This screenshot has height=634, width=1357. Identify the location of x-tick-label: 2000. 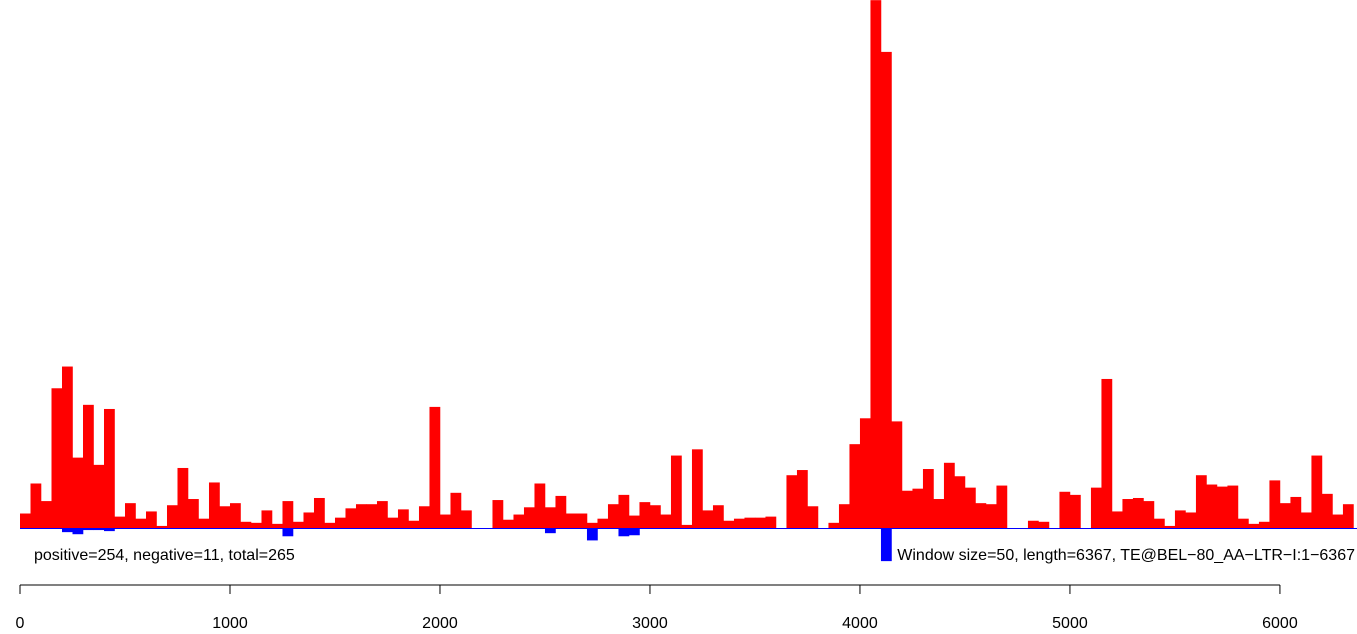
(440, 623).